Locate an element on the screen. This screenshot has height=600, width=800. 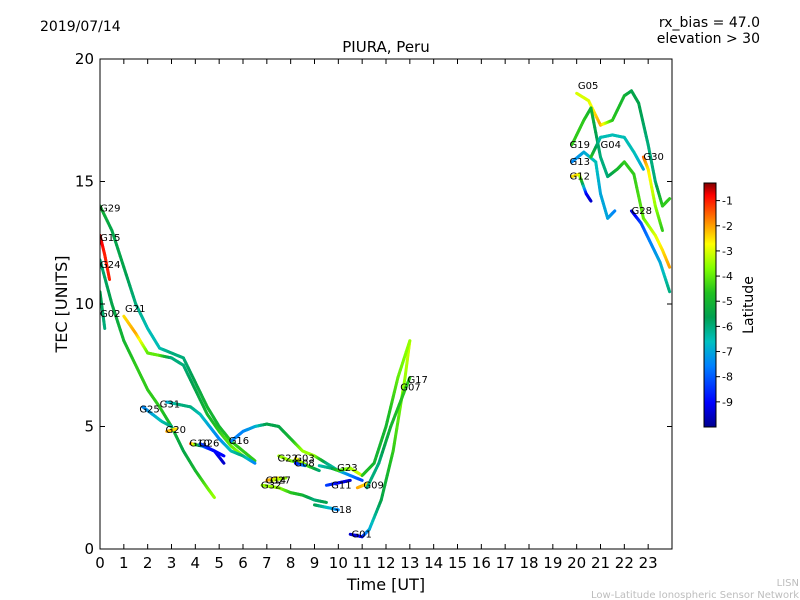
x-tick-label: 13 is located at coordinates (409, 563).